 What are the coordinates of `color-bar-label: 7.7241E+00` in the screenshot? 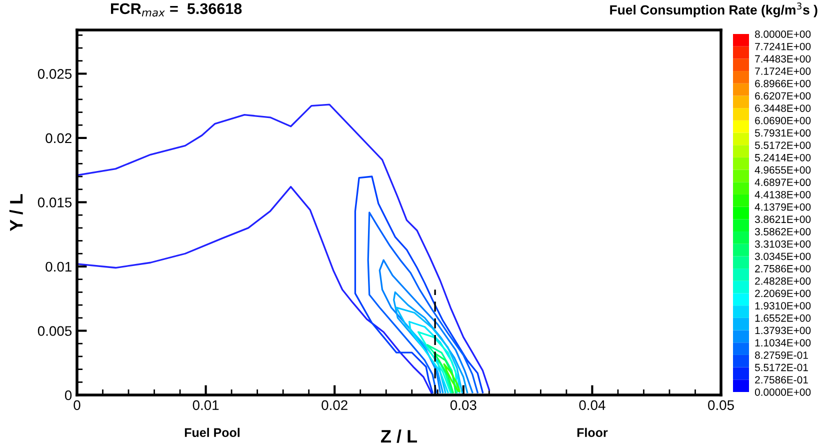 It's located at (783, 46).